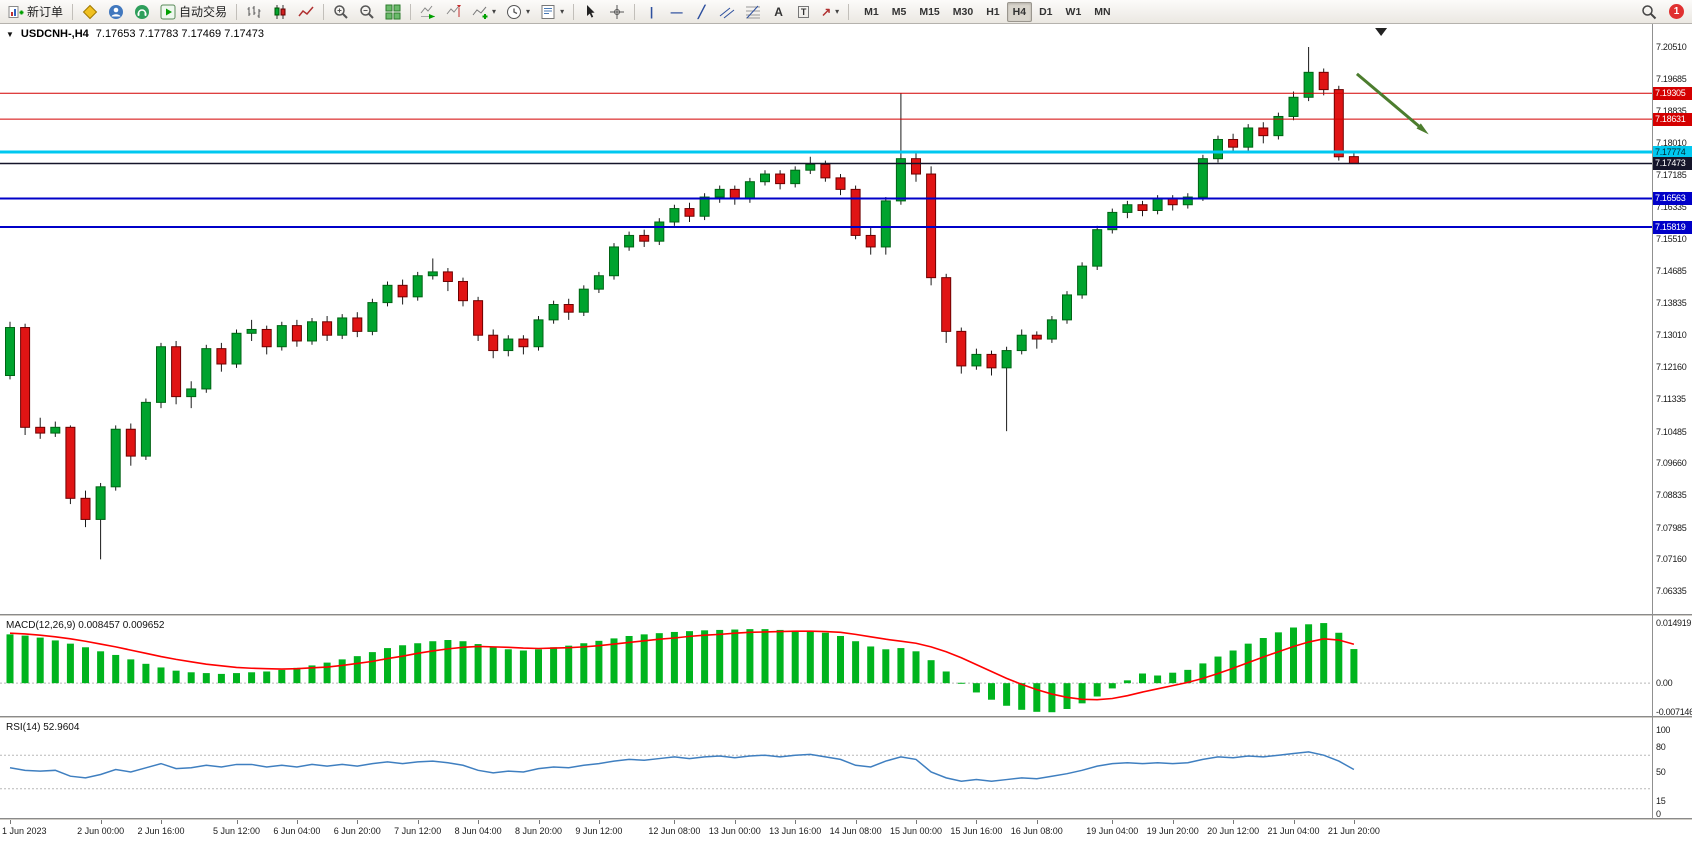  I want to click on zoom-in-button, so click(341, 11).